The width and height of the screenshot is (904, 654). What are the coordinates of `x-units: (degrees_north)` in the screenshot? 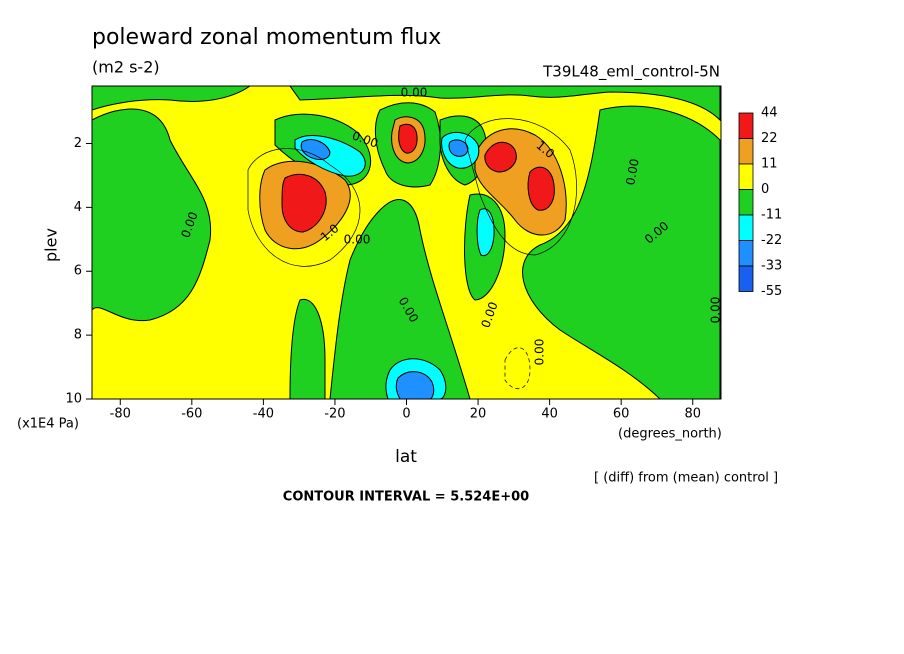 It's located at (670, 434).